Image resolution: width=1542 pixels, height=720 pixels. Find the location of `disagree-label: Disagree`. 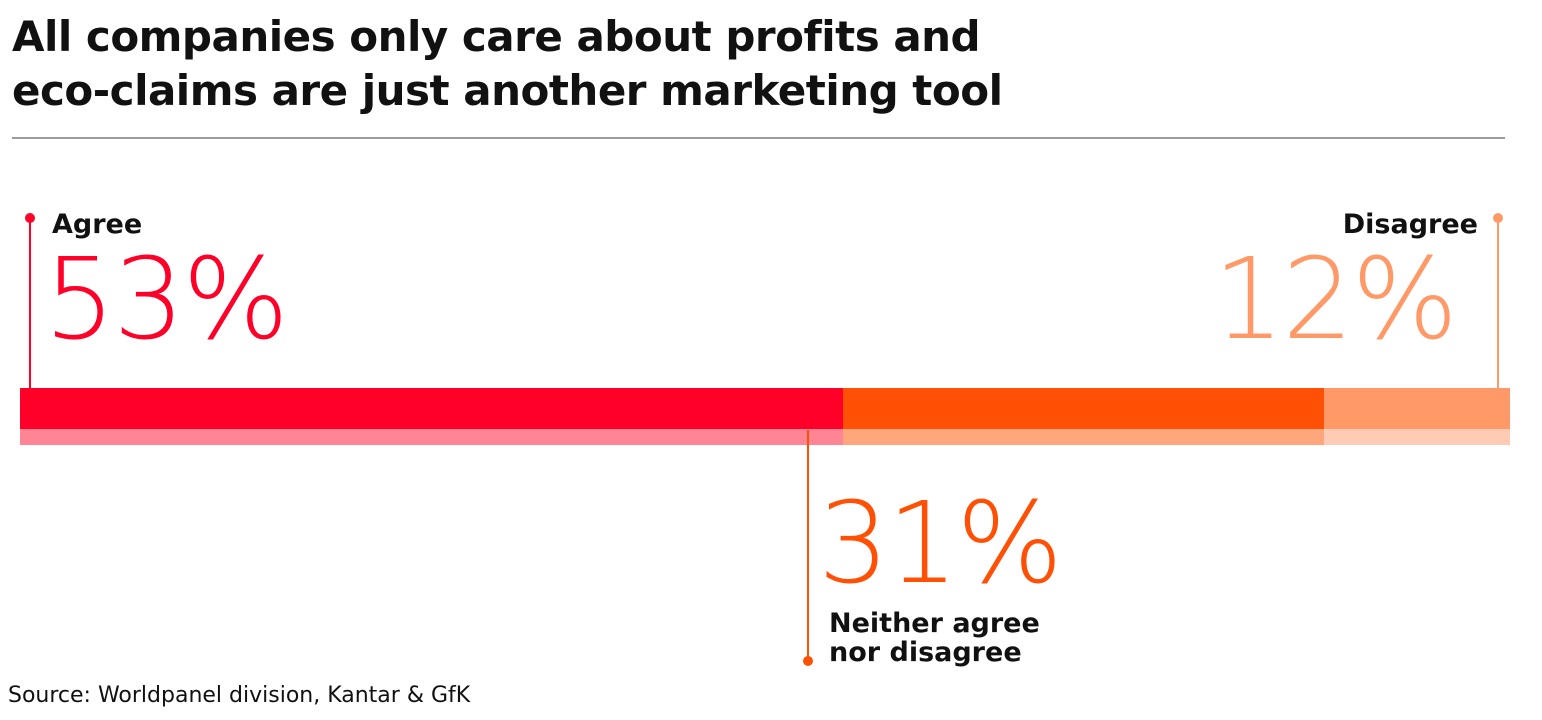

disagree-label: Disagree is located at coordinates (1410, 224).